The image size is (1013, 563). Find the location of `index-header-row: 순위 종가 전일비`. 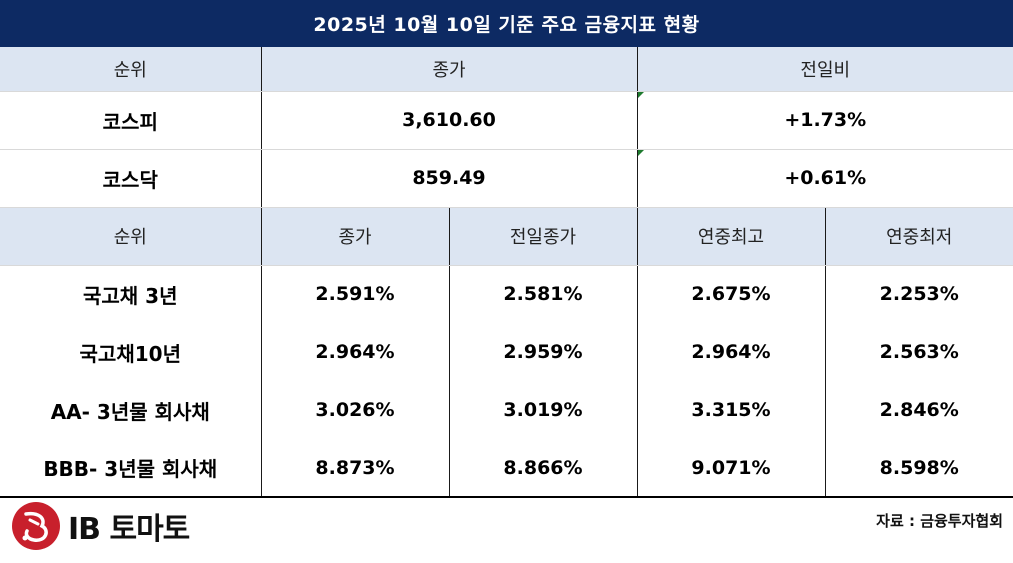

index-header-row: 순위 종가 전일비 is located at coordinates (506, 69).